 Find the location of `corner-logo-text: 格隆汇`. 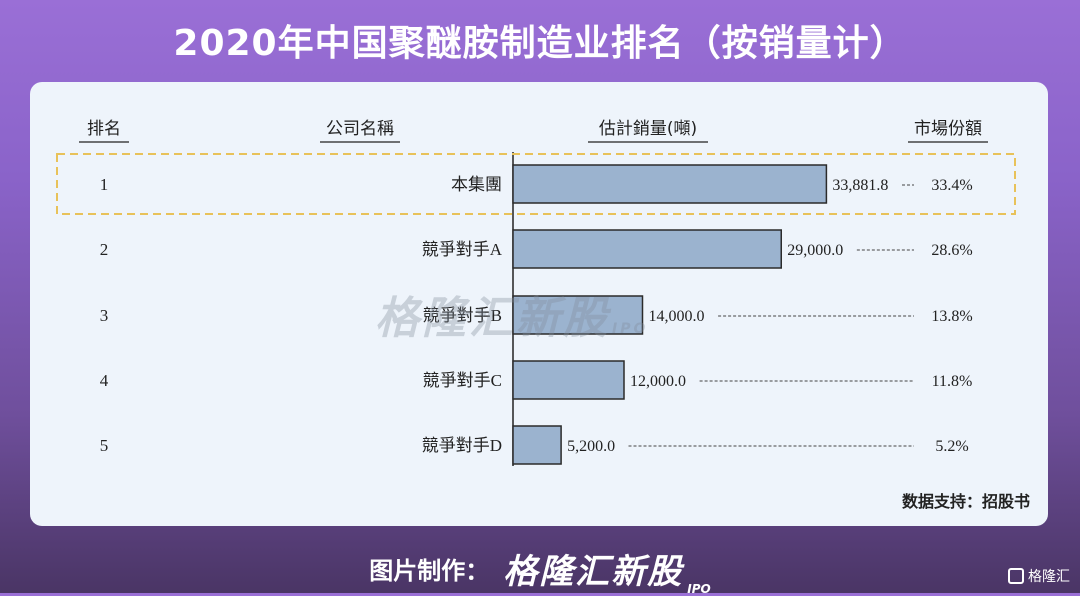

corner-logo-text: 格隆汇 is located at coordinates (1049, 577).